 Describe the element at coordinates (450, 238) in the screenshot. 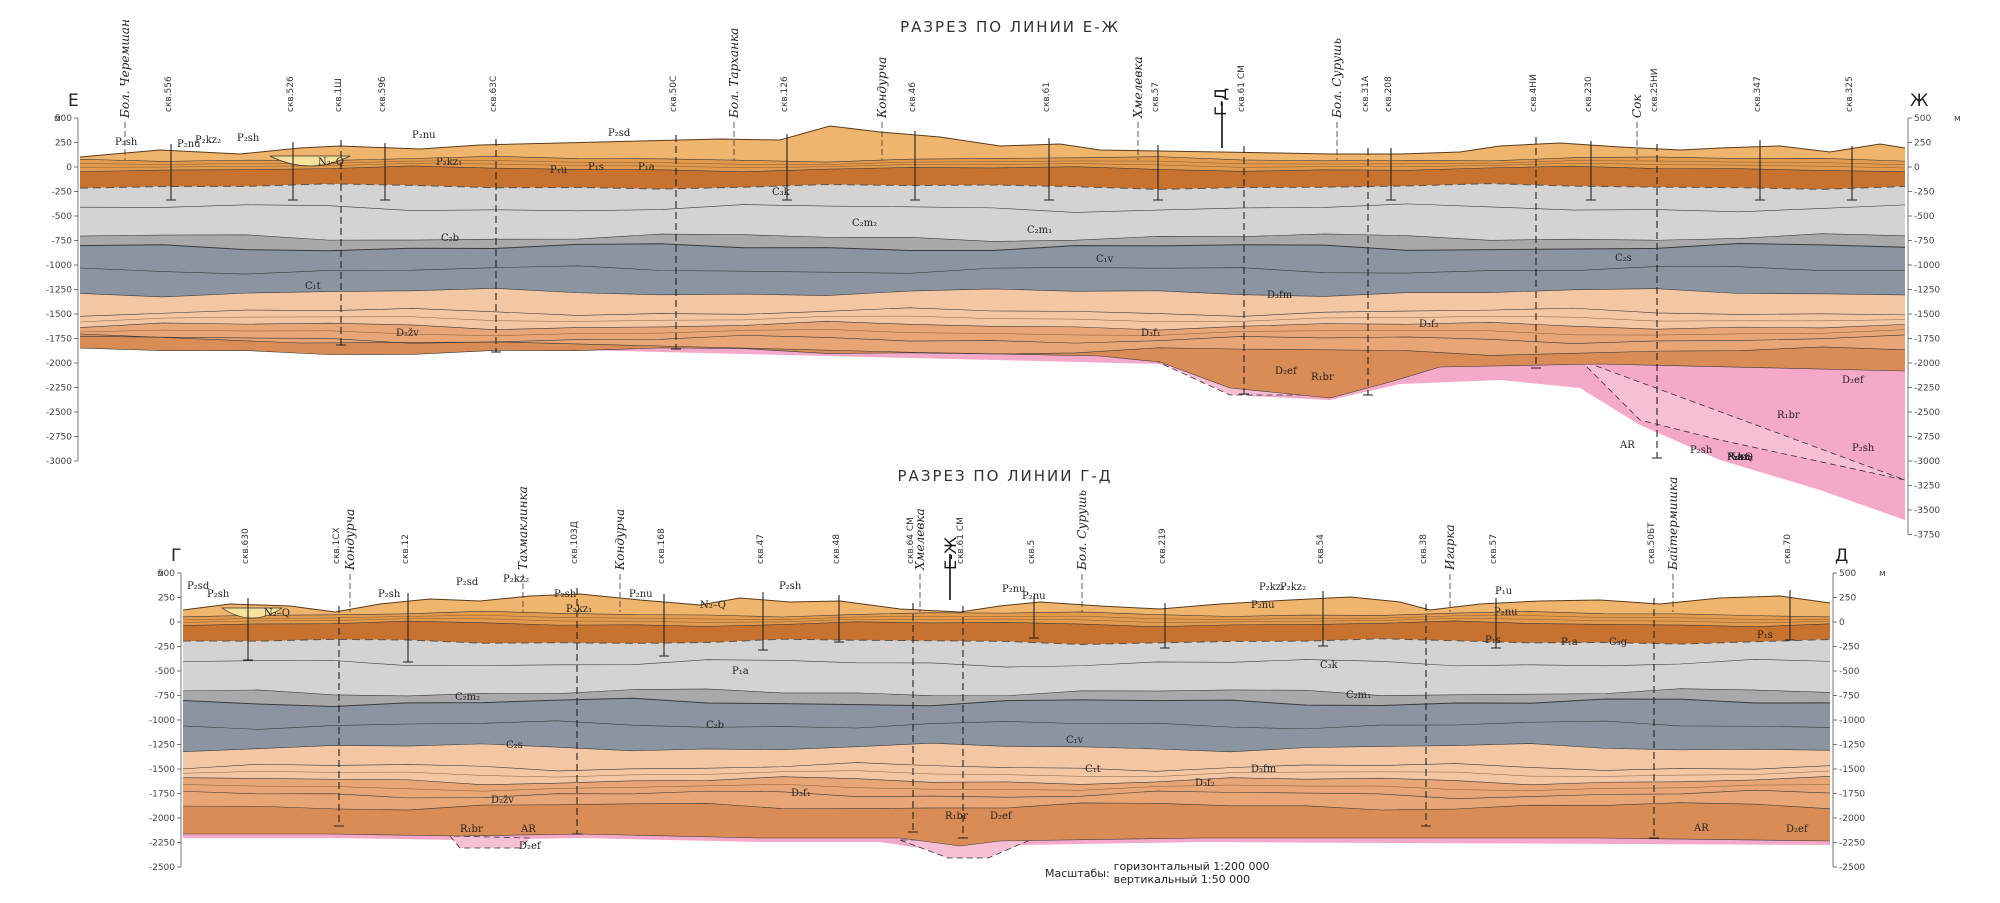

I see `strata-label: C₂b` at that location.